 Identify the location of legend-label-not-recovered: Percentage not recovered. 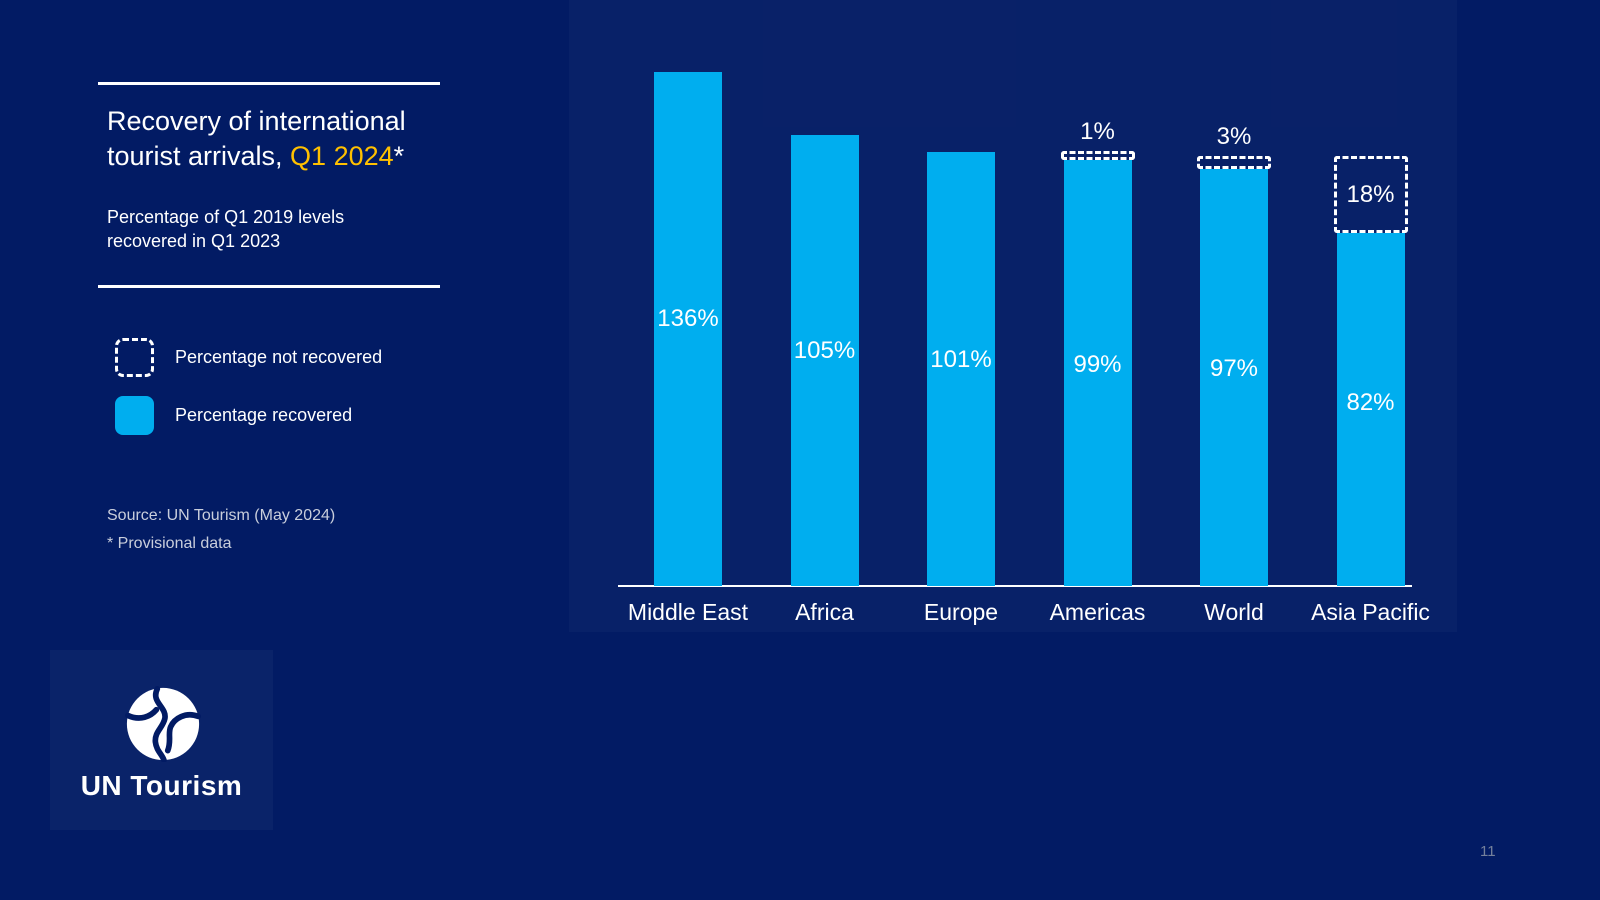
(279, 357).